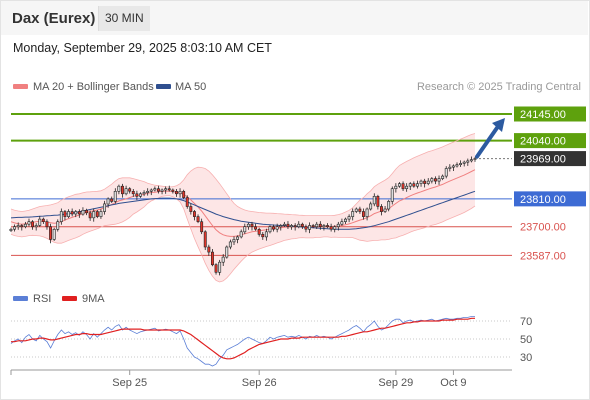 The height and width of the screenshot is (400, 590). What do you see at coordinates (543, 115) in the screenshot?
I see `resistance-label: 24145.00` at bounding box center [543, 115].